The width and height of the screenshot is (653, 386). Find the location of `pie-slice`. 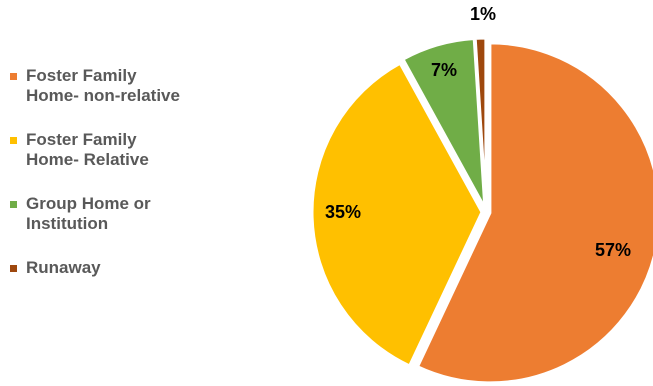

pie-slice is located at coordinates (480, 122).